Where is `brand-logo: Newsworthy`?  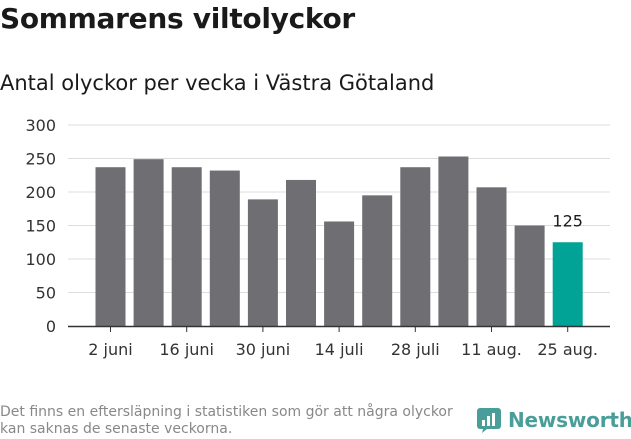 brand-logo: Newsworthy is located at coordinates (553, 420).